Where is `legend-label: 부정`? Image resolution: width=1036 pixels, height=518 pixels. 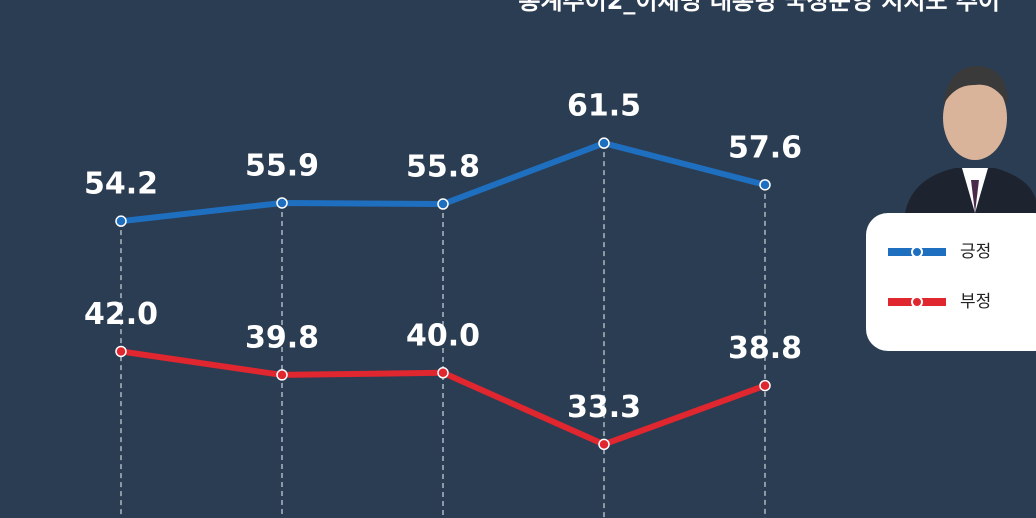 legend-label: 부정 is located at coordinates (975, 302).